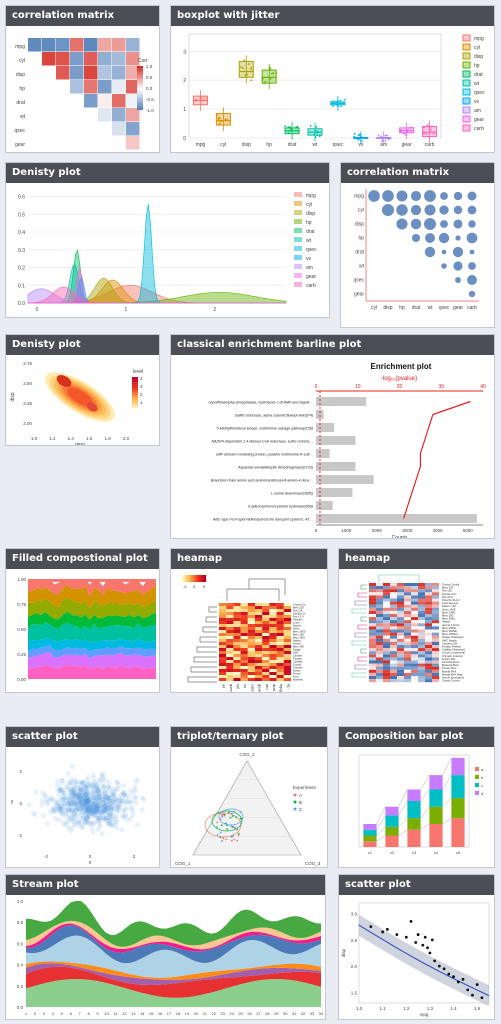 The image size is (501, 1024). I want to click on x-tick-label: wt, so click(316, 145).